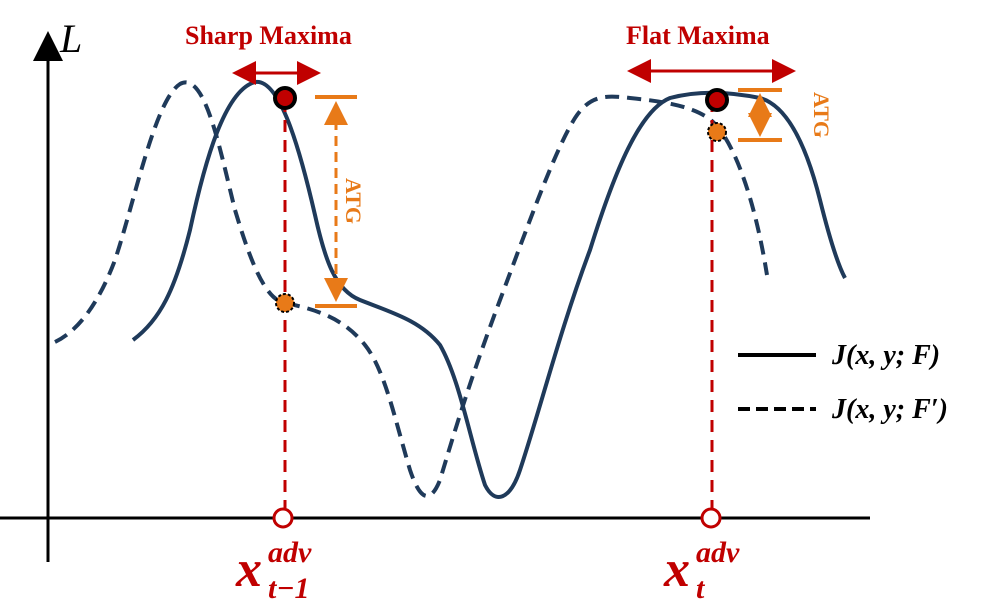 Image resolution: width=996 pixels, height=611 pixels. Describe the element at coordinates (283, 518) in the screenshot. I see `x-left-axis-point` at that location.